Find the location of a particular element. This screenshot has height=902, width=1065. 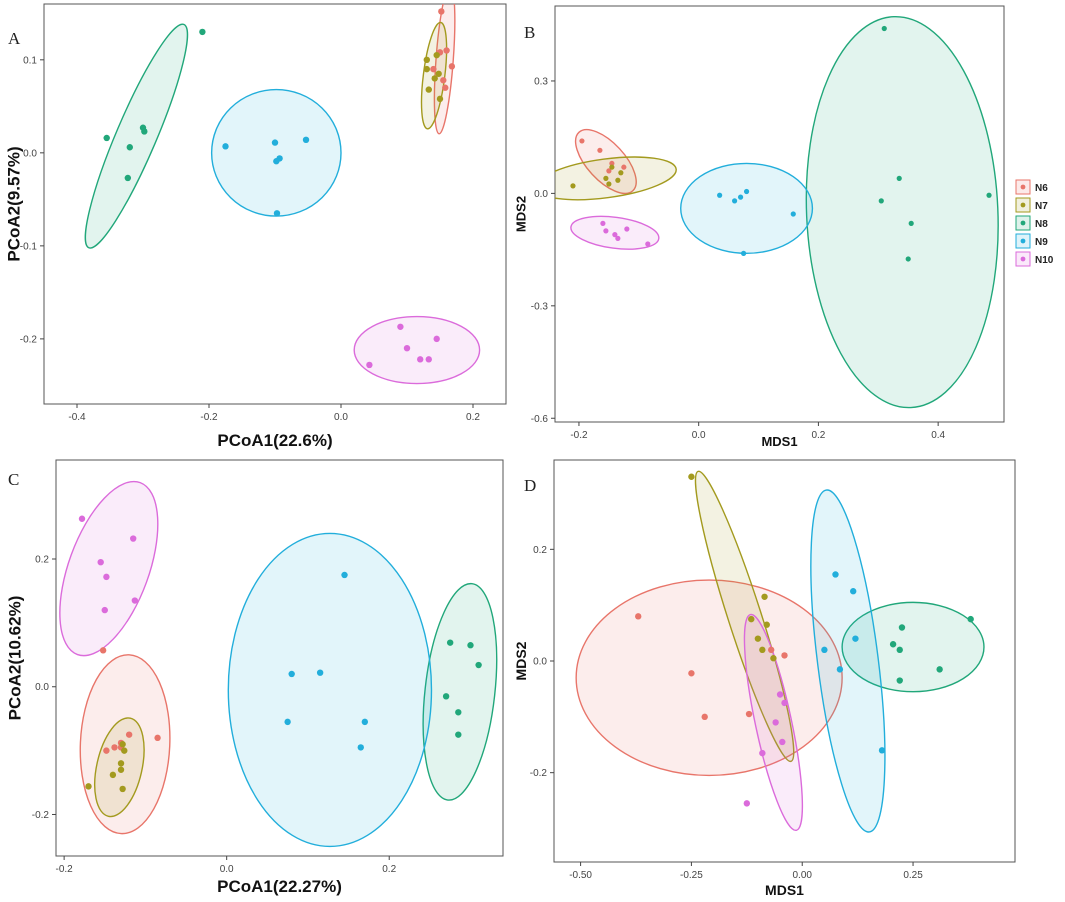

panel-b-ellipse-n6 is located at coordinates (605, 161).